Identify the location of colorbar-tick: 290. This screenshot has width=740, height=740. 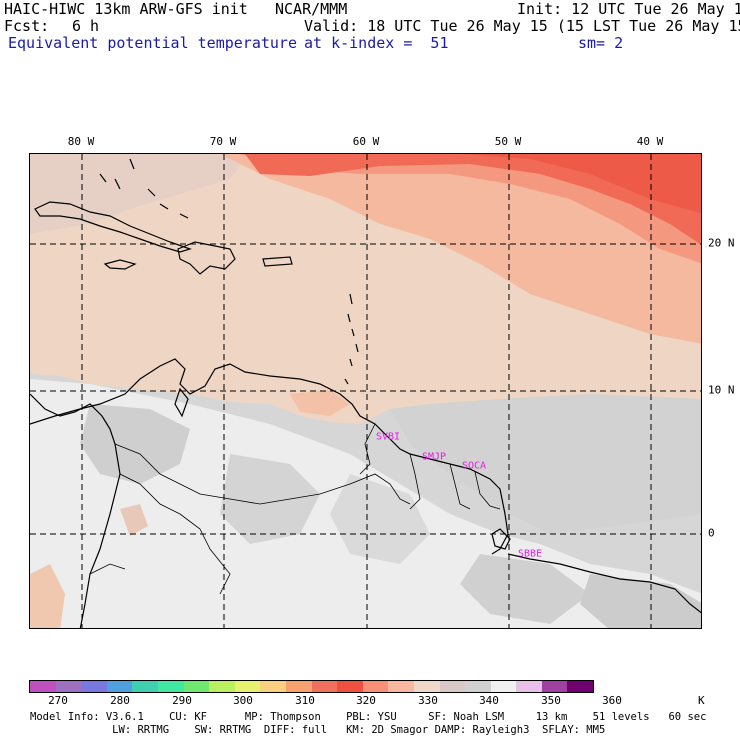
(182, 700).